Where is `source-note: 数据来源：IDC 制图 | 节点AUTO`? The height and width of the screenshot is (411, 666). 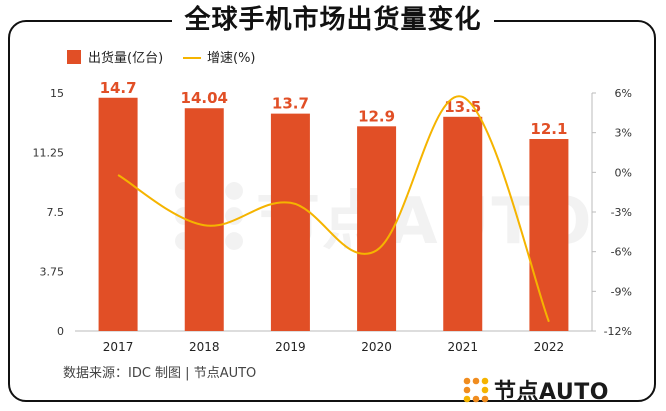
source-note: 数据来源：IDC 制图 | 节点AUTO is located at coordinates (160, 373).